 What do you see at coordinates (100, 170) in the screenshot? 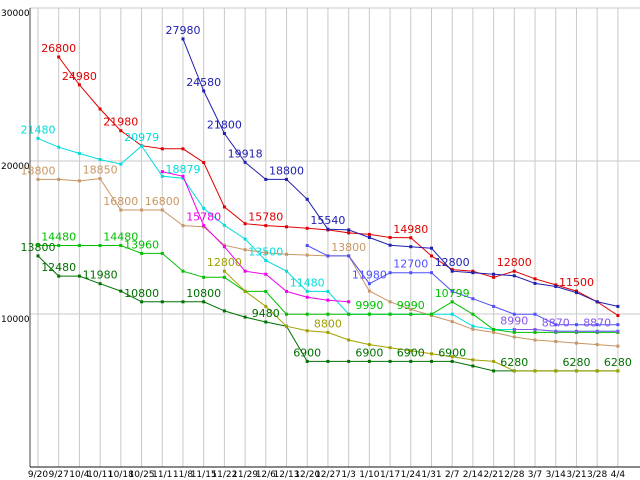
I see `point-value-label: 18850` at bounding box center [100, 170].